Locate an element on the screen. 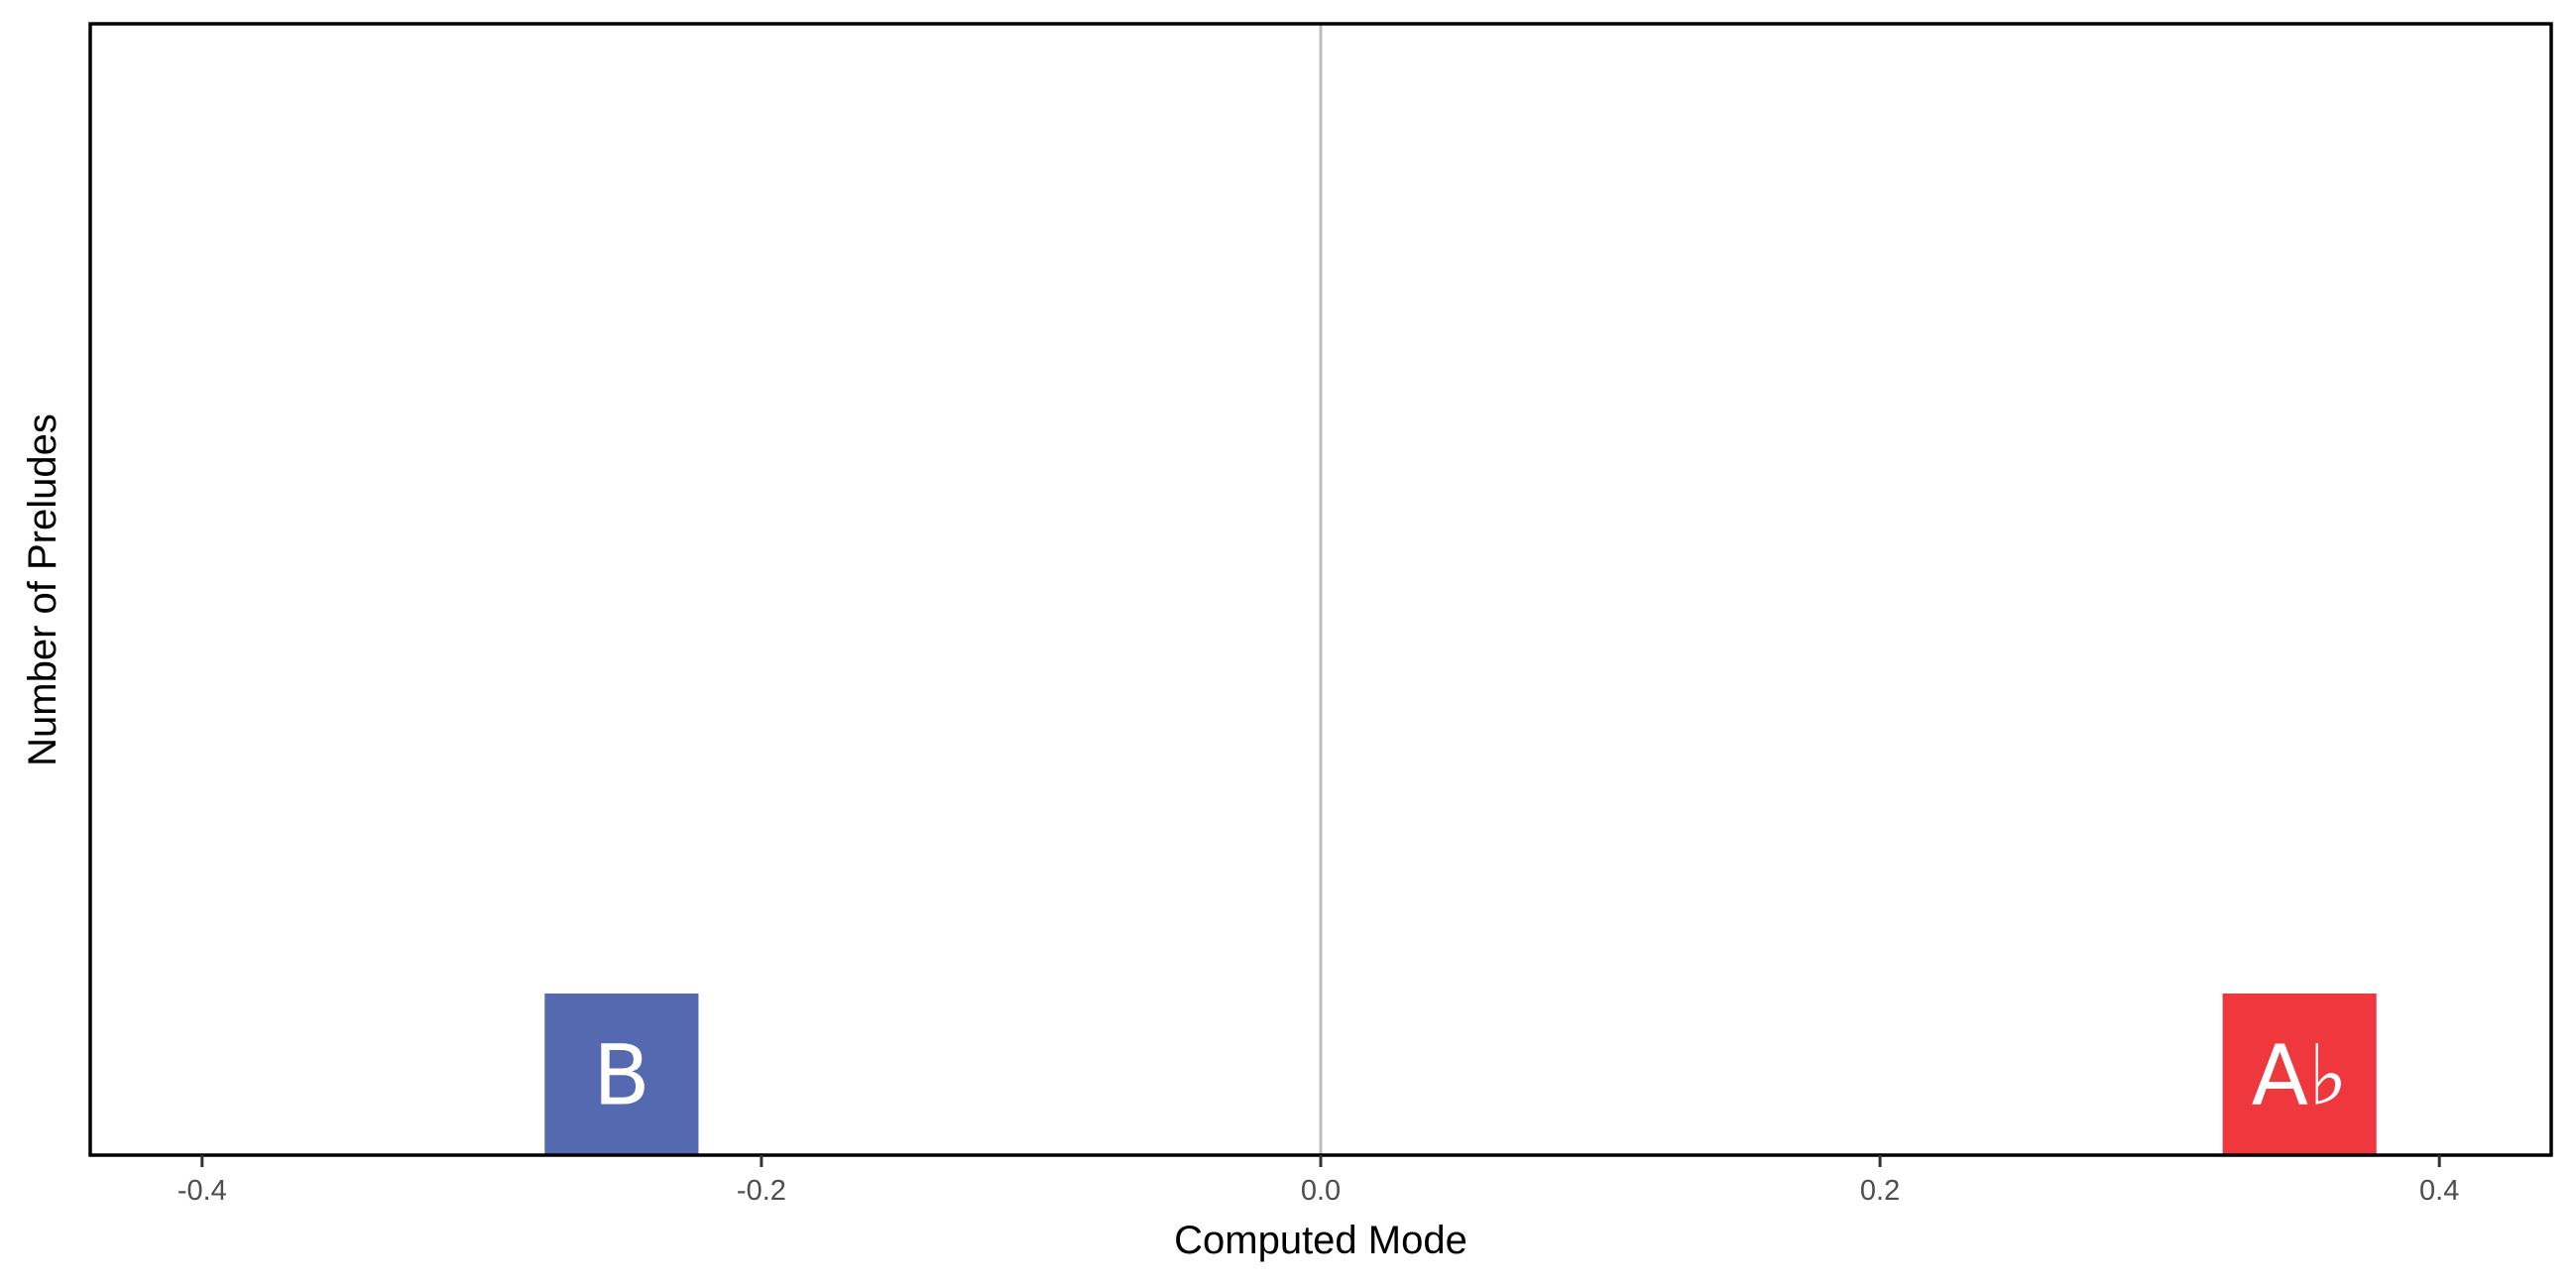  x-axis-title: Computed Mode is located at coordinates (1321, 1241).